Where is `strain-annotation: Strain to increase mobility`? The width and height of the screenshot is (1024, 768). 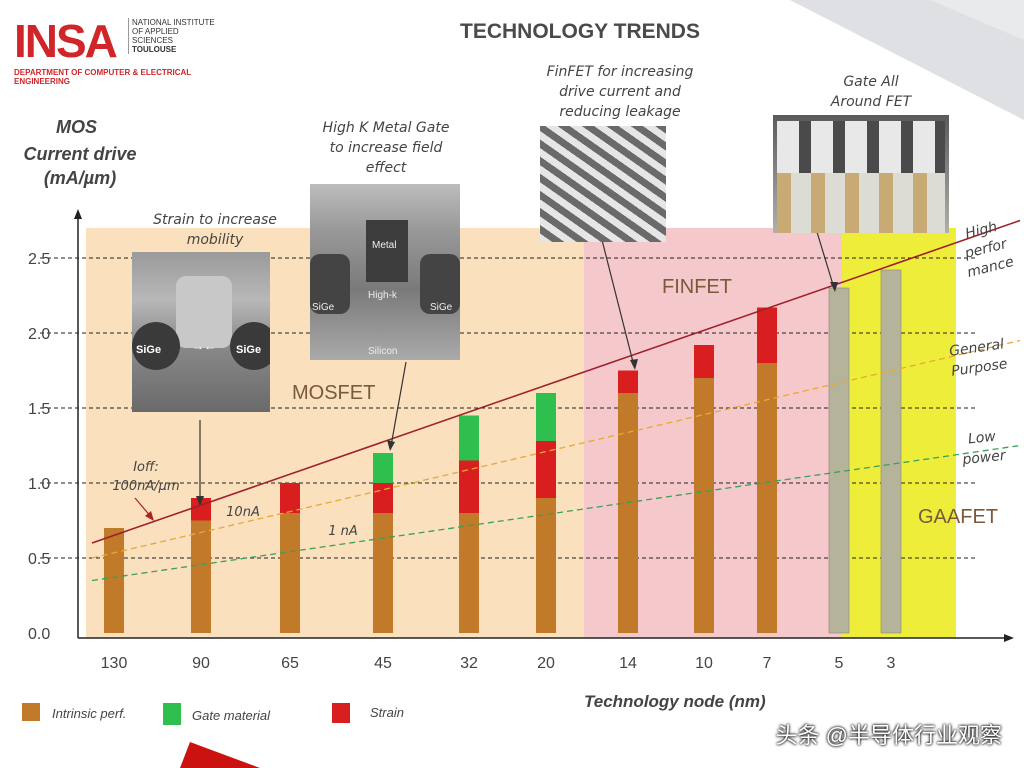
strain-annotation: Strain to increase mobility is located at coordinates (215, 230).